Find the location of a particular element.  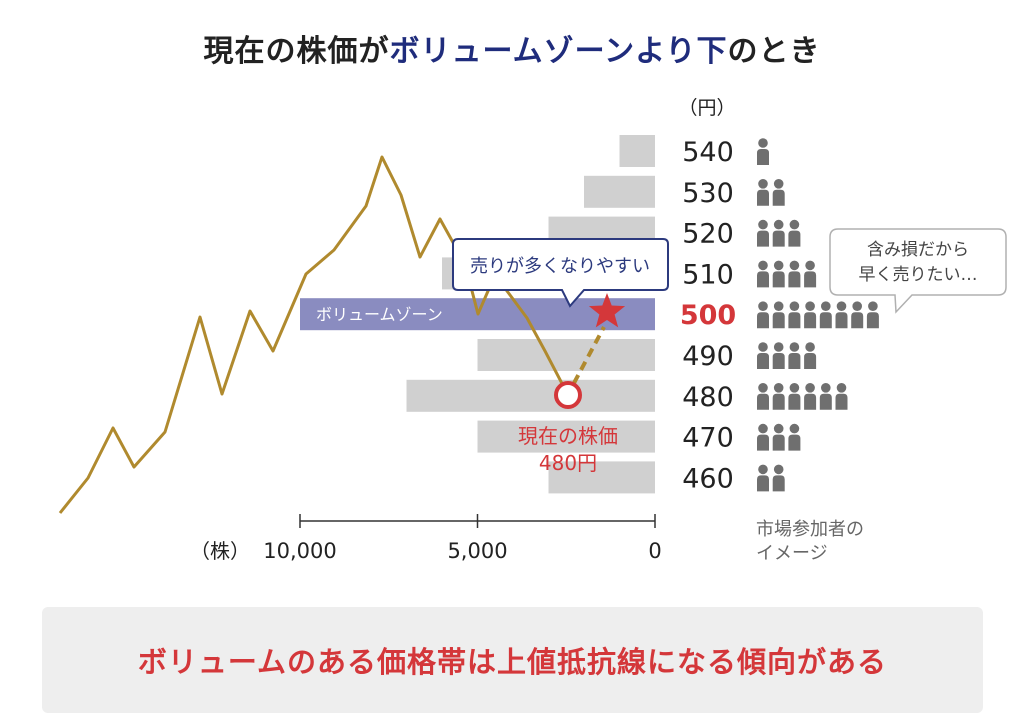

rebound-dashed-line is located at coordinates (589, 355).